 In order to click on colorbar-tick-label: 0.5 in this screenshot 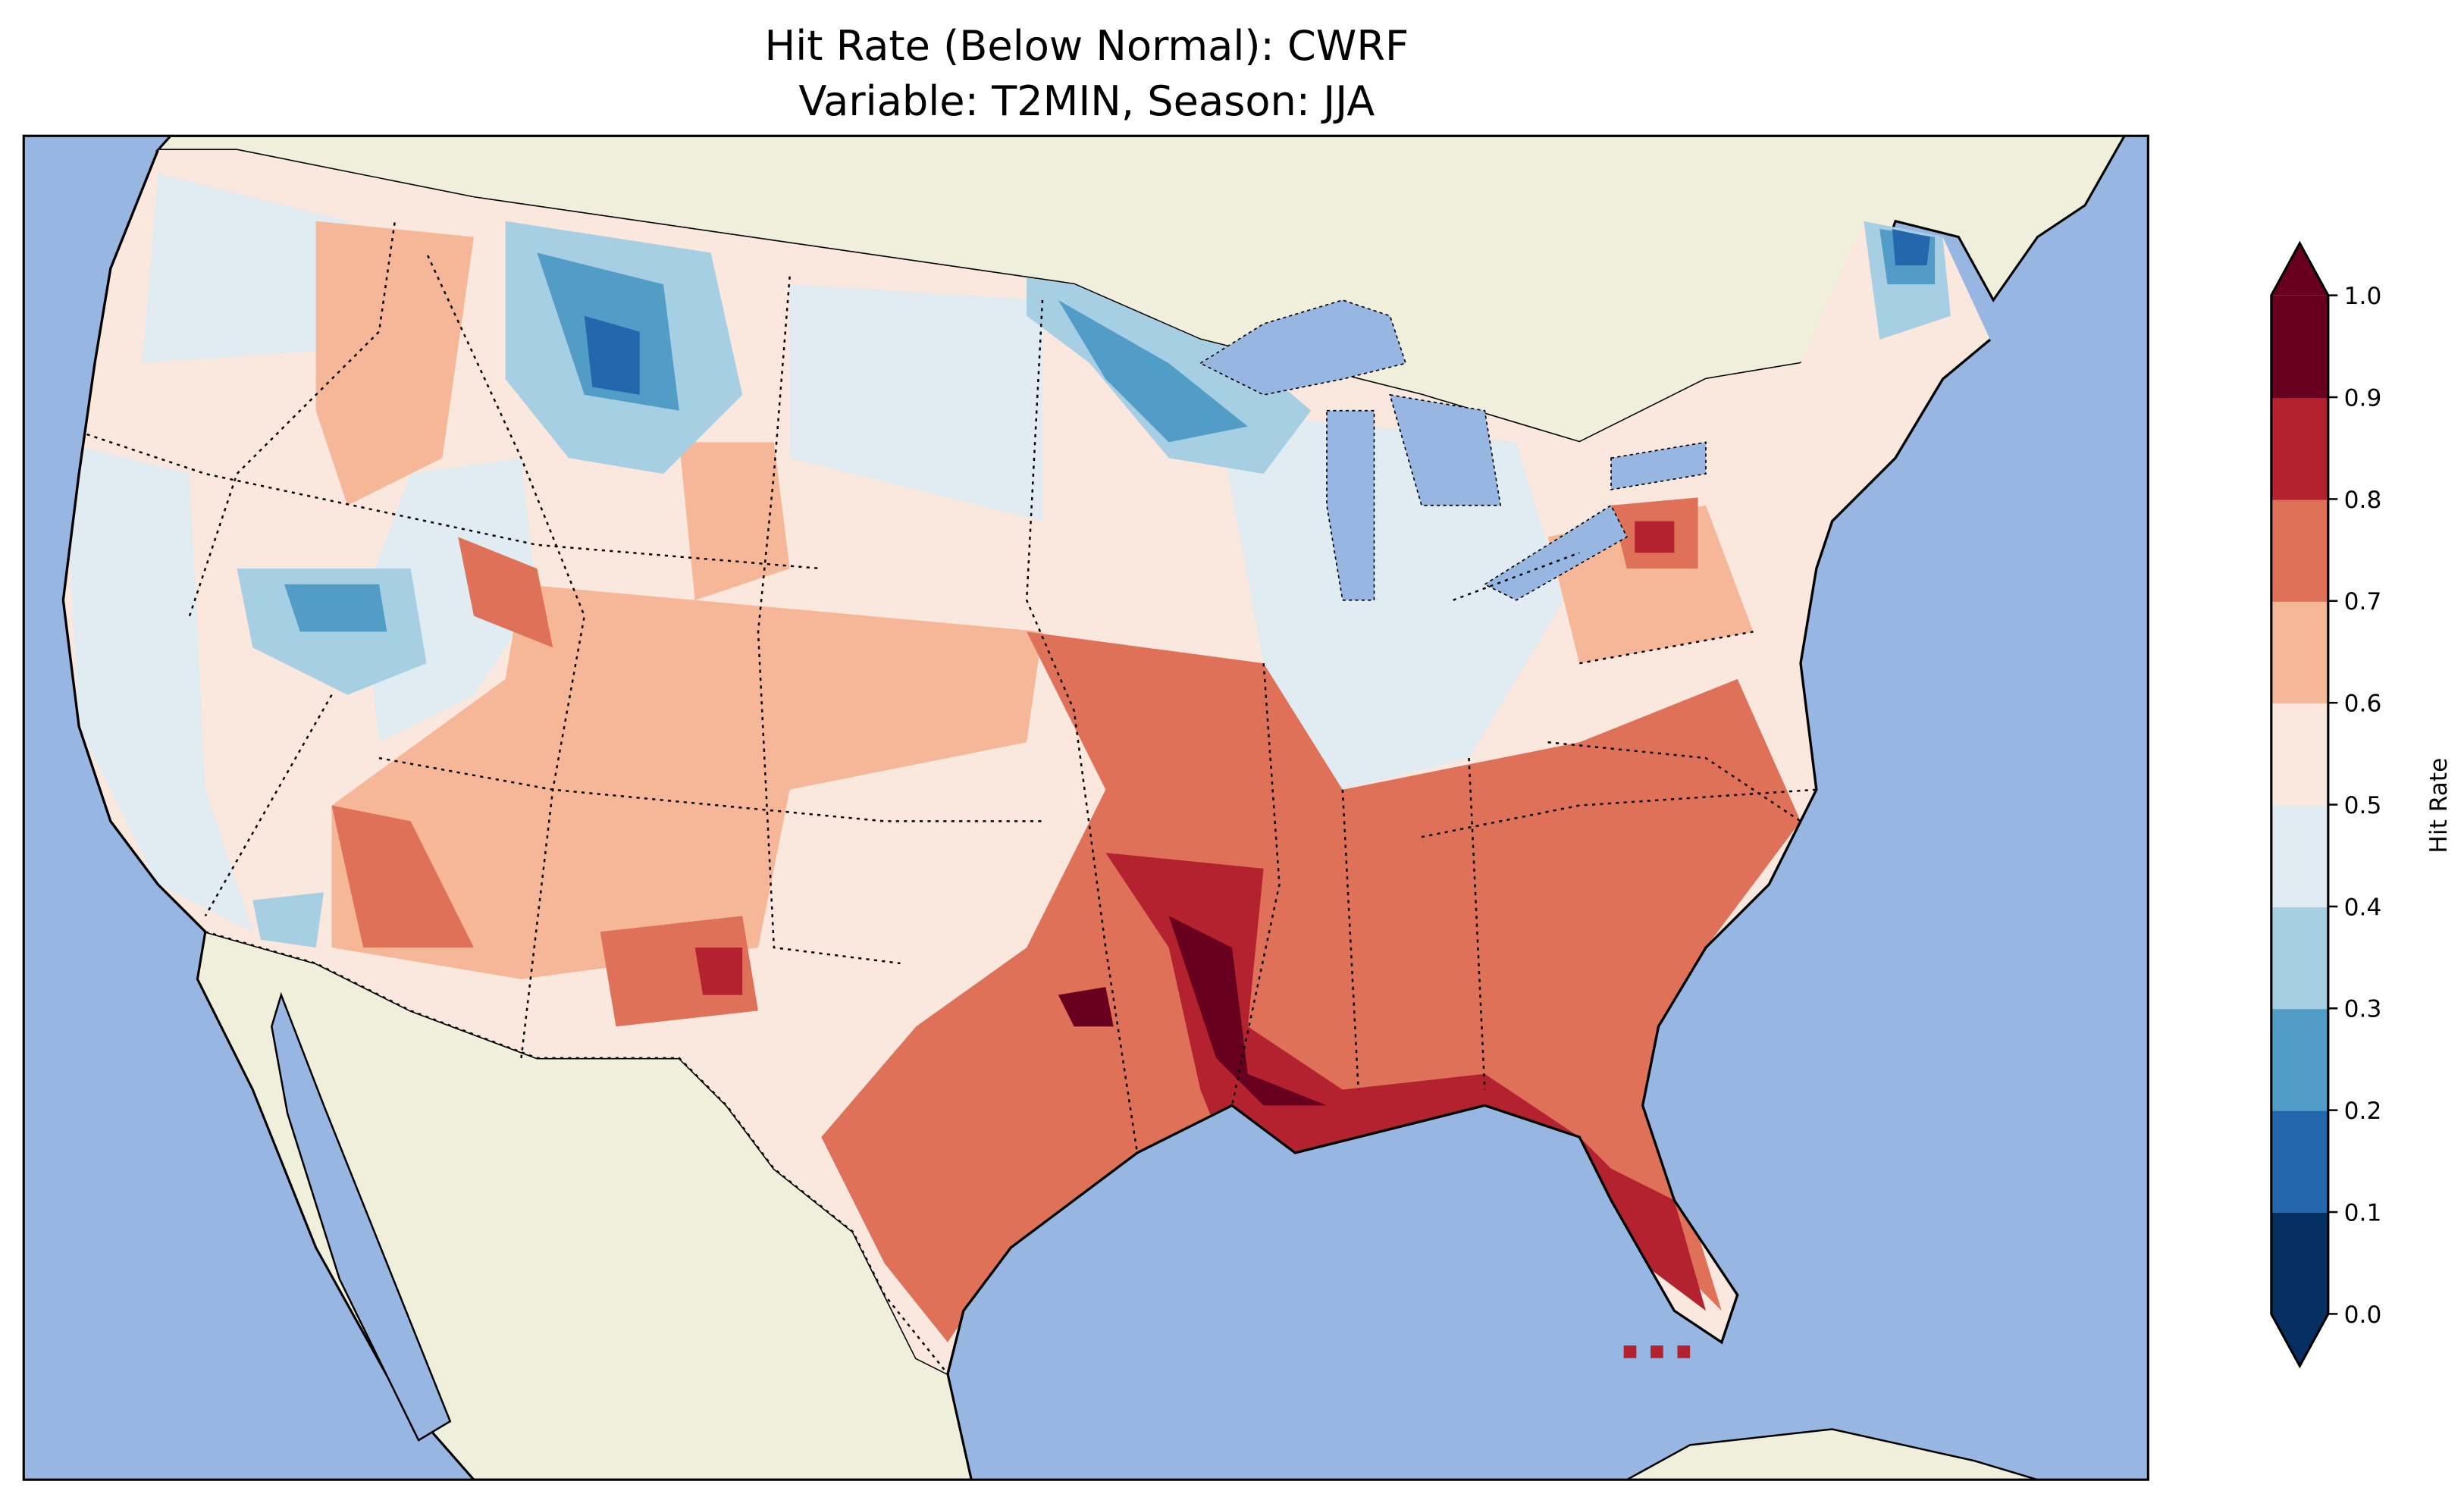, I will do `click(2363, 805)`.